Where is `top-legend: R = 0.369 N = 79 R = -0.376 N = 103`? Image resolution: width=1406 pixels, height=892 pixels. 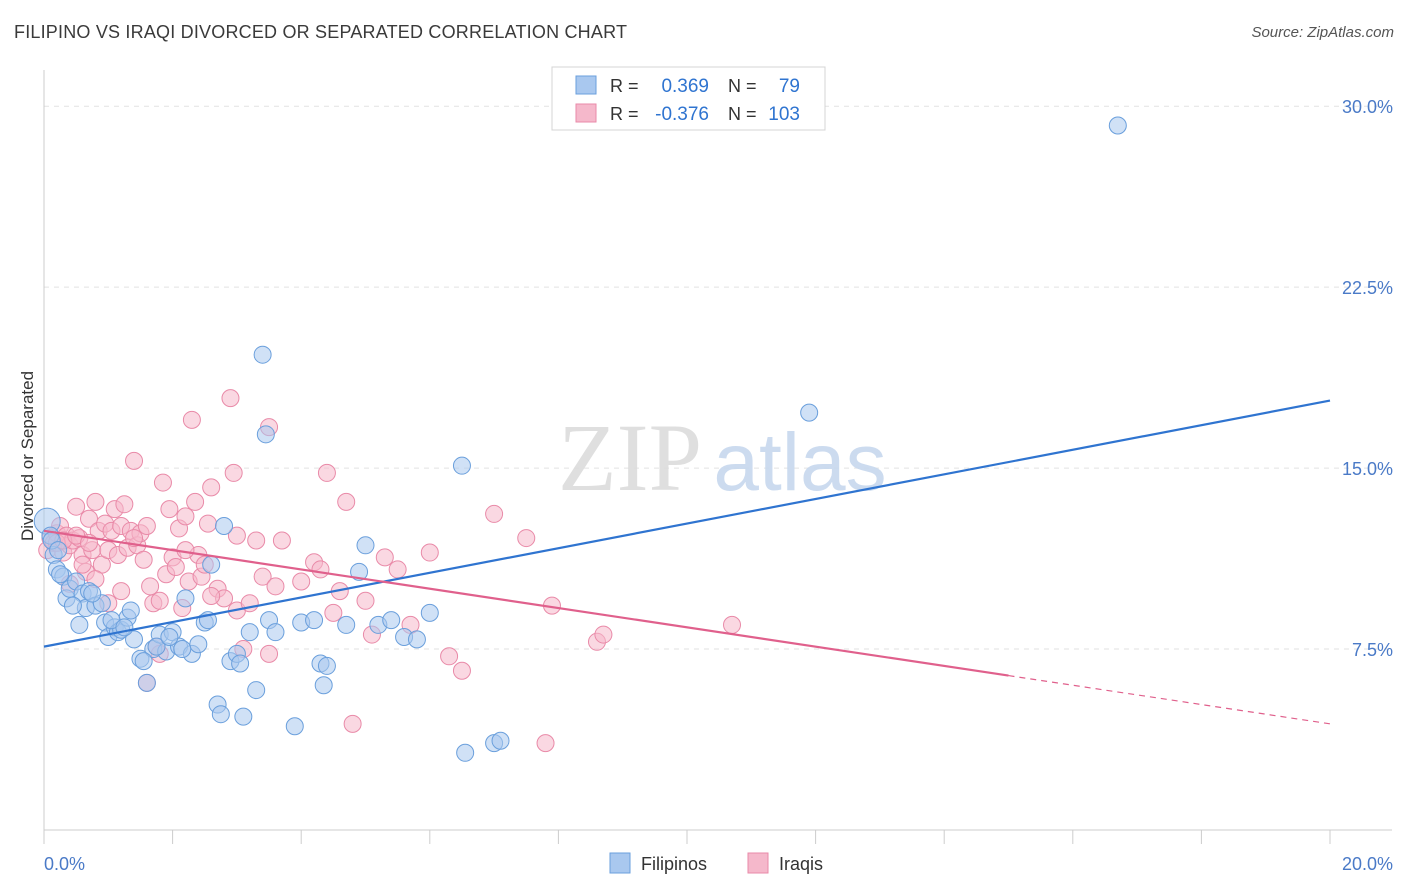
top-legend: R = 0.369 N = 79 R = -0.376 N = 103 is located at coordinates (688, 98).